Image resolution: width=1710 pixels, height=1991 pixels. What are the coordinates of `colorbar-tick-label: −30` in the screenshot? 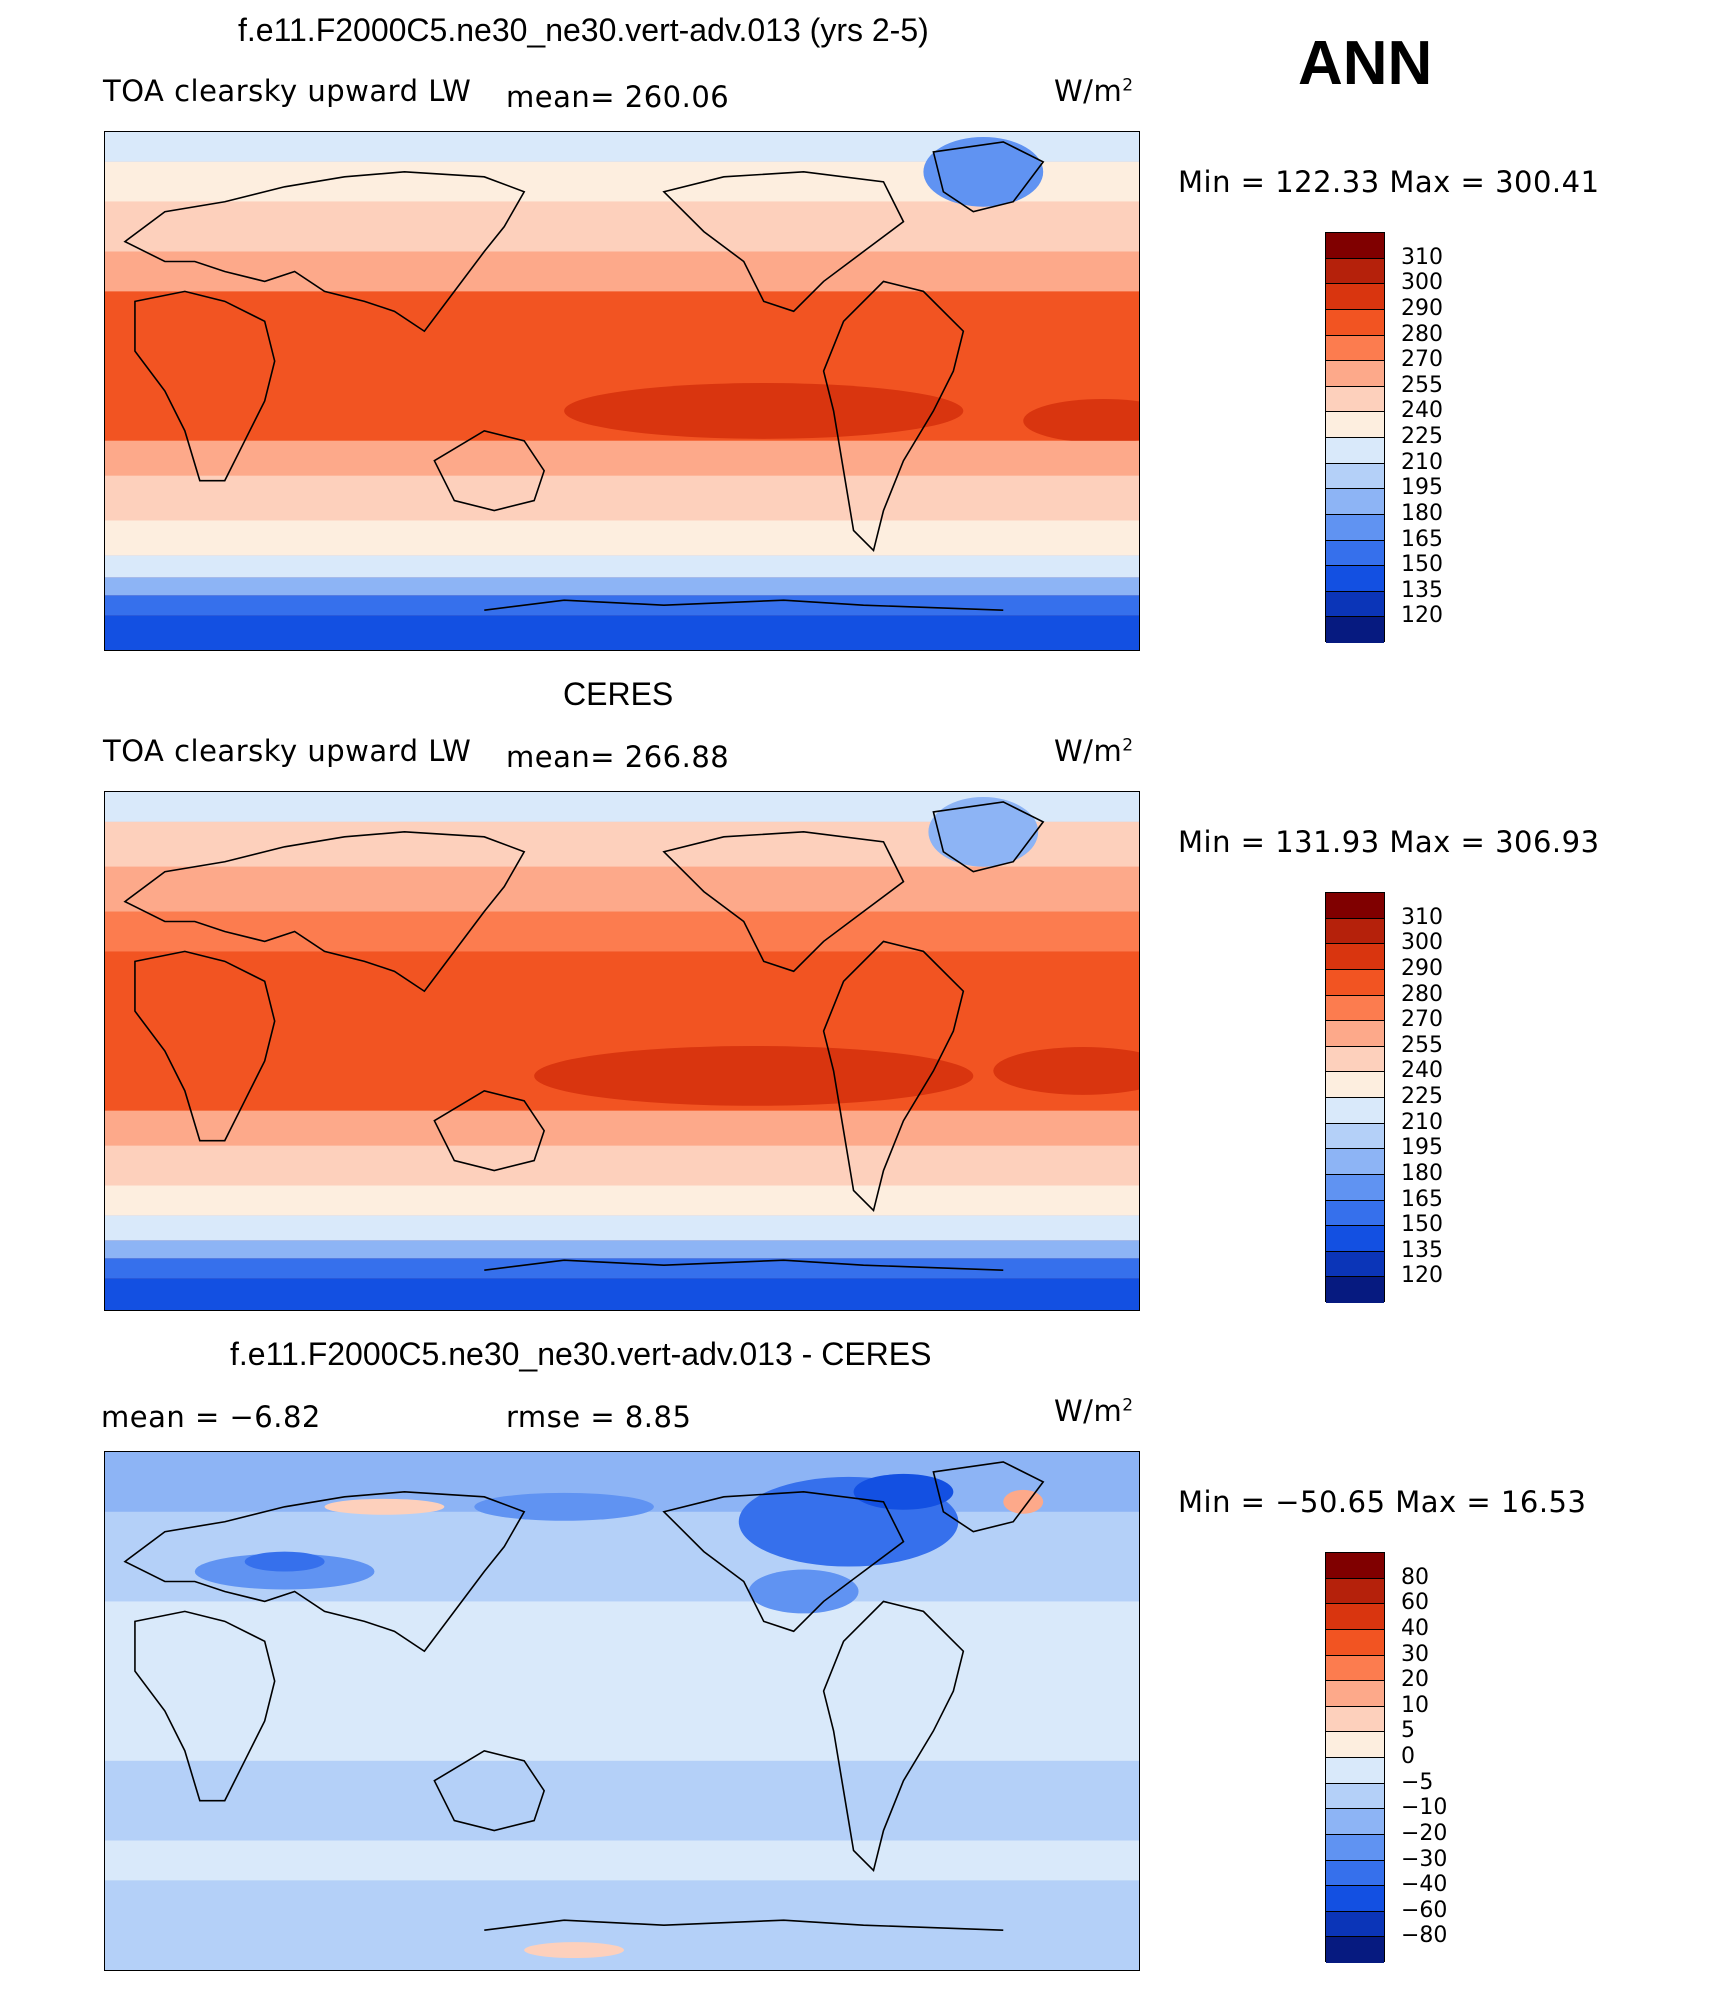 It's located at (1424, 1859).